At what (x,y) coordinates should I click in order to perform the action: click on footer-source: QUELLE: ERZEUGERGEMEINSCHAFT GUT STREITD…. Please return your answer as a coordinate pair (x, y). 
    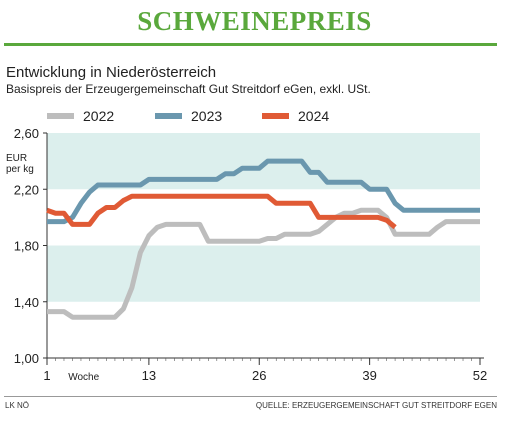
    Looking at the image, I should click on (376, 405).